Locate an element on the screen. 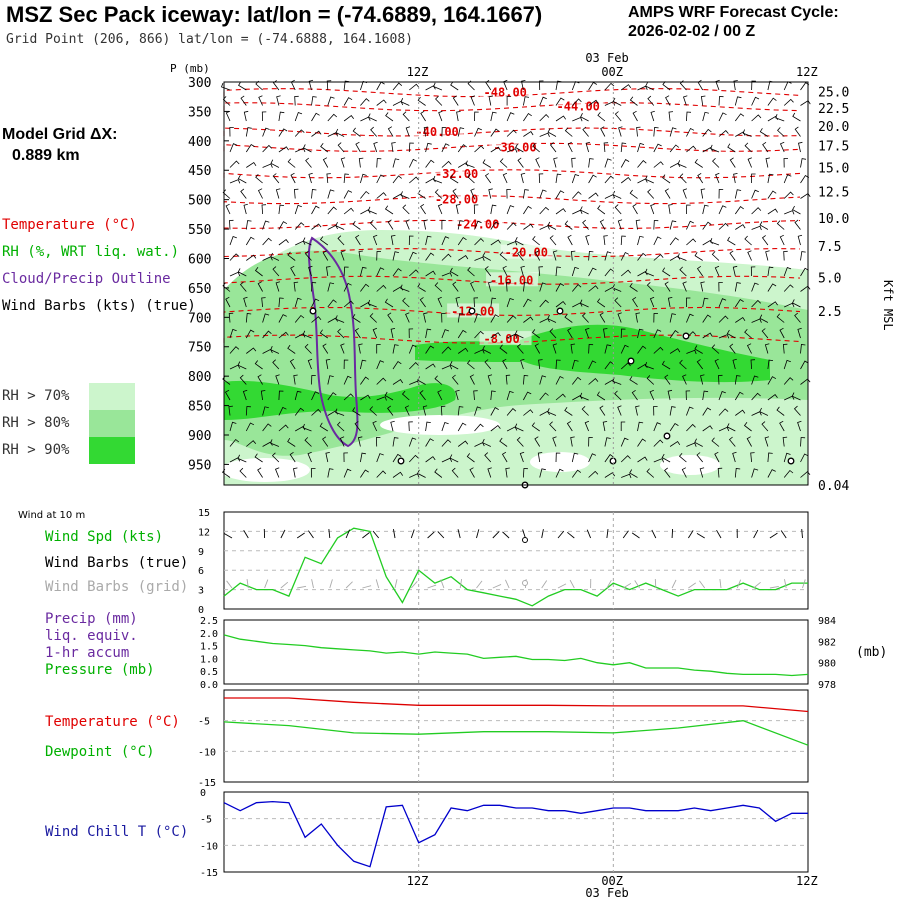 This screenshot has height=900, width=900. precip-ytick-2: 1.0 is located at coordinates (209, 659).